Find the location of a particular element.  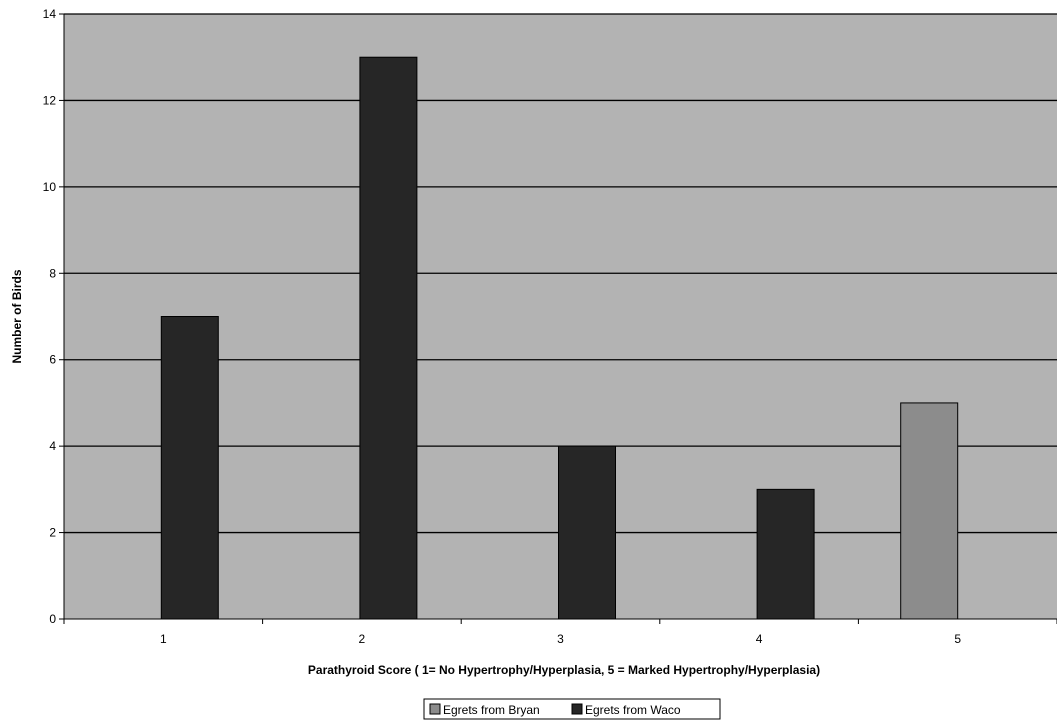

y-tick-label: 0 is located at coordinates (52, 619).